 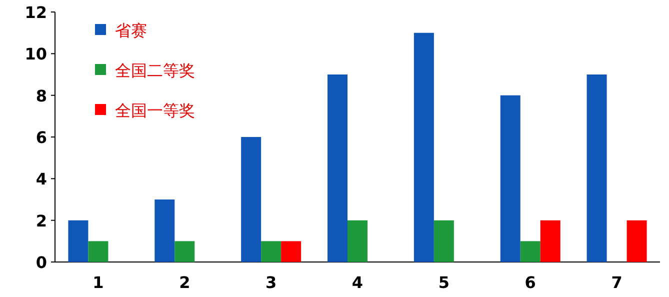 I want to click on y-tick-label: 6, so click(x=41, y=137).